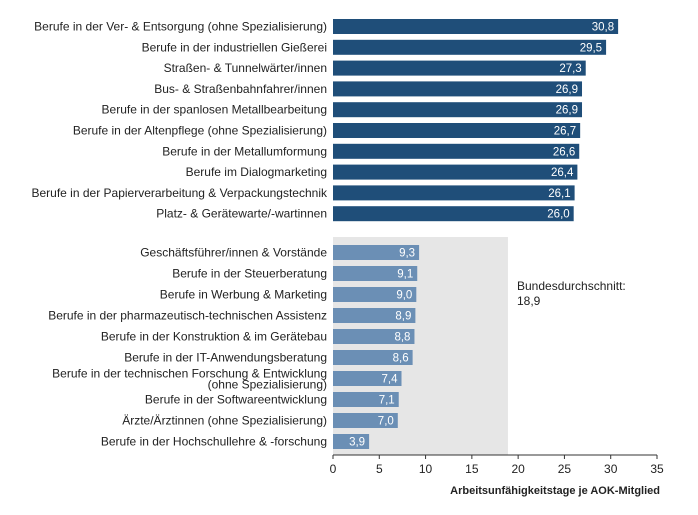 This screenshot has height=515, width=698. I want to click on value-label-0-0: 30,8, so click(603, 28).